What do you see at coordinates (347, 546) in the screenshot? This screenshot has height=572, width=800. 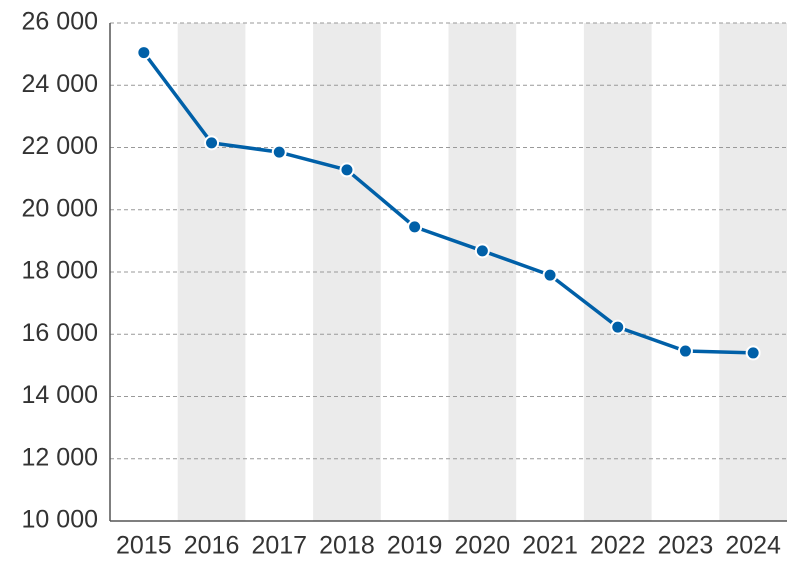 I see `x-tick-label: 2018` at bounding box center [347, 546].